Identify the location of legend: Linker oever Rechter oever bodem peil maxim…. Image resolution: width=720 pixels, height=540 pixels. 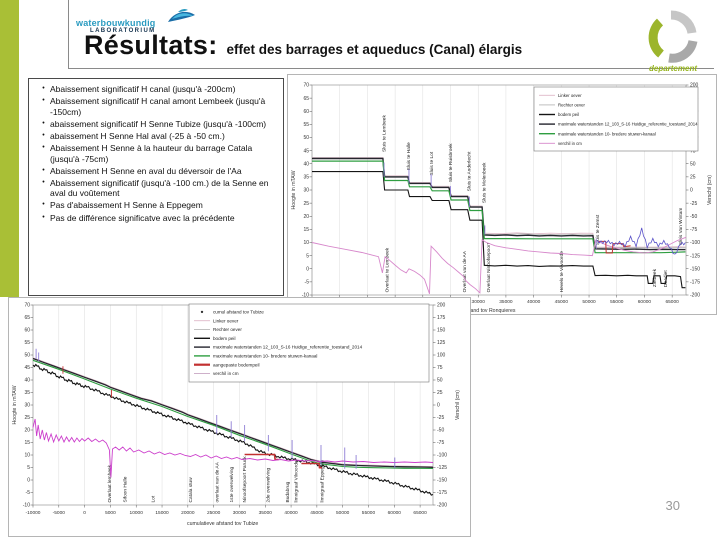
(616, 119).